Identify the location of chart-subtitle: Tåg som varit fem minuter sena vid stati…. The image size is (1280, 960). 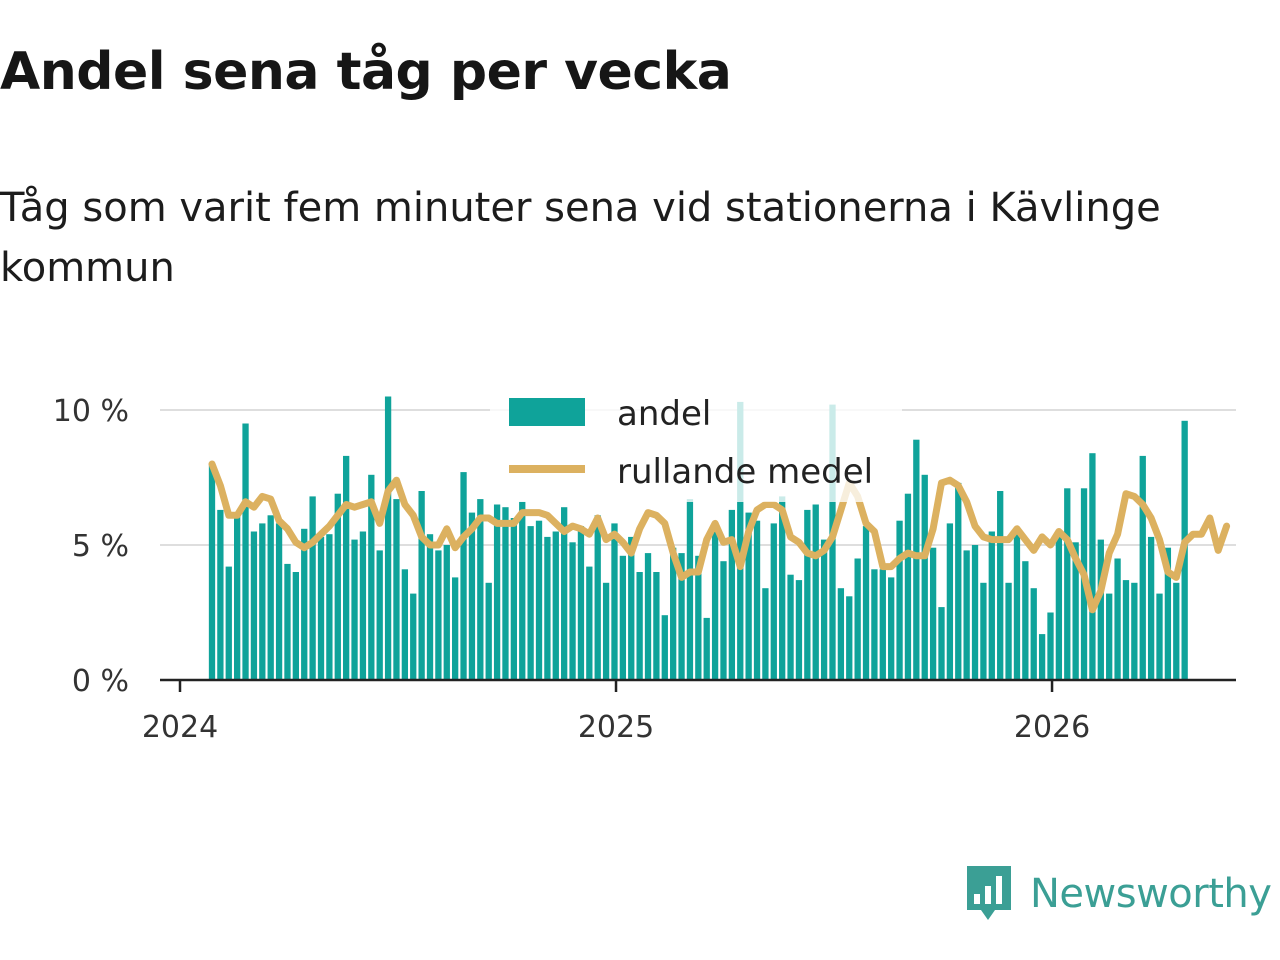
(580, 238).